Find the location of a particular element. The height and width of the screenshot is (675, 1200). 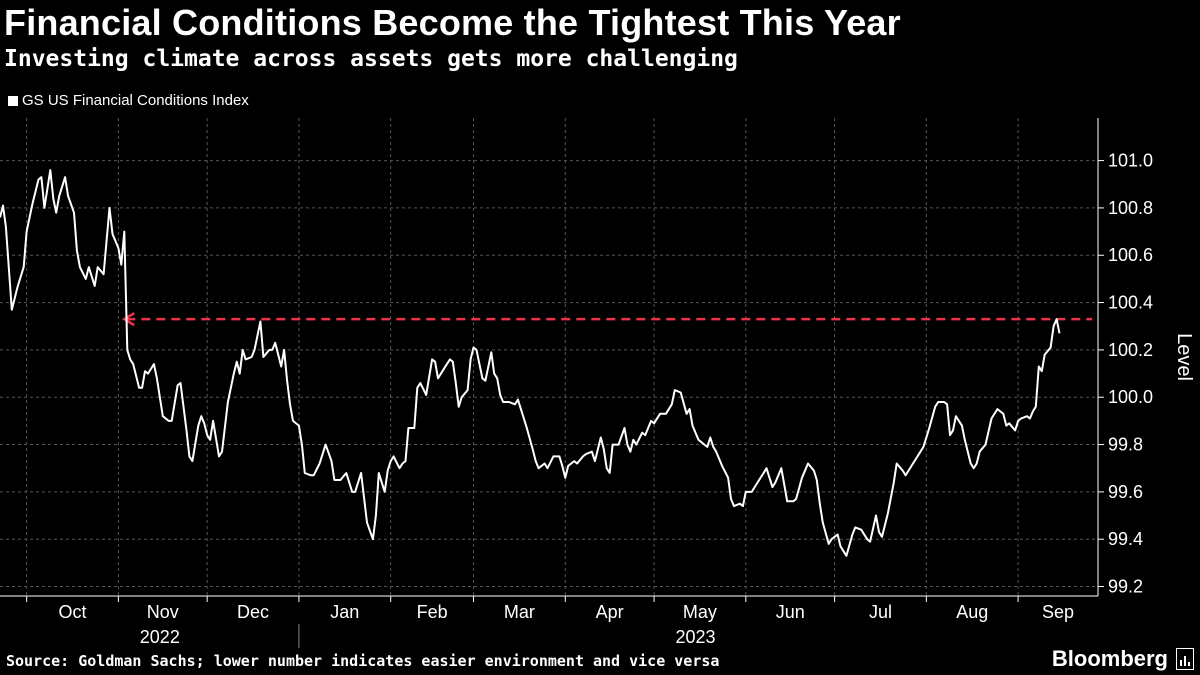

y-axis-title: Level is located at coordinates (1184, 357).